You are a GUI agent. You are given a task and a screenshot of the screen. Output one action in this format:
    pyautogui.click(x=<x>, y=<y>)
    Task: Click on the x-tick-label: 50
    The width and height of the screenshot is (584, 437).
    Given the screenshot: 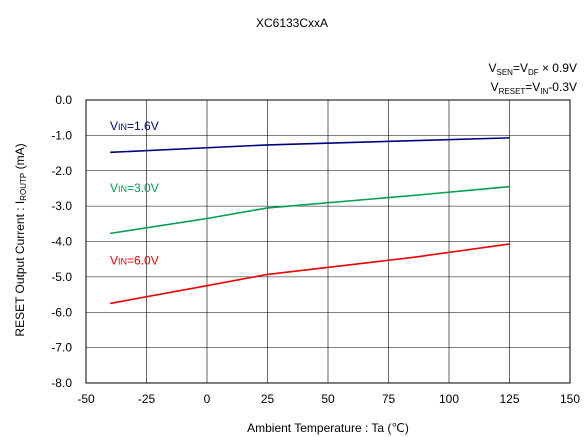 What is the action you would take?
    pyautogui.click(x=328, y=399)
    